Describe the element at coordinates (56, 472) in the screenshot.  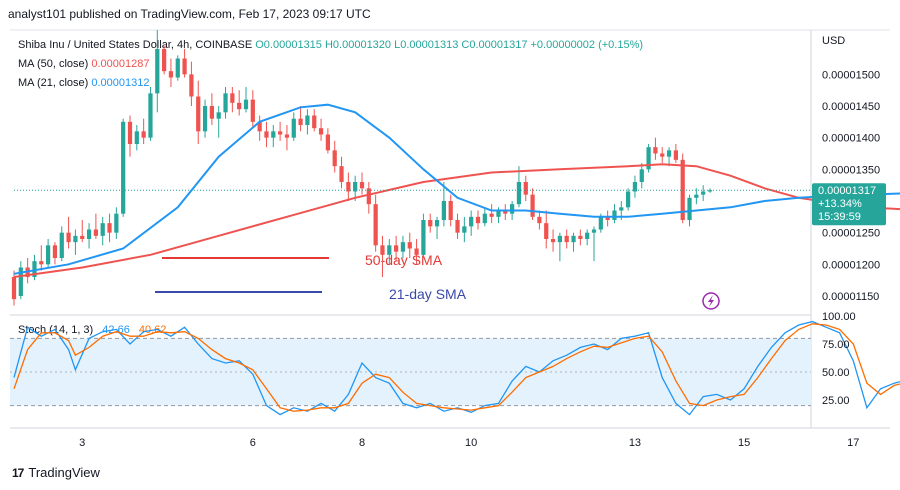
I see `footer-brand: 17 TradingView` at that location.